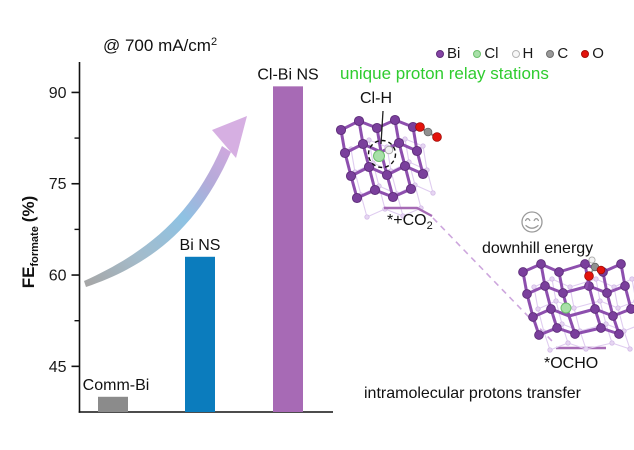 Image resolution: width=634 pixels, height=450 pixels. I want to click on downhill-energy-label: downhill energy, so click(538, 248).